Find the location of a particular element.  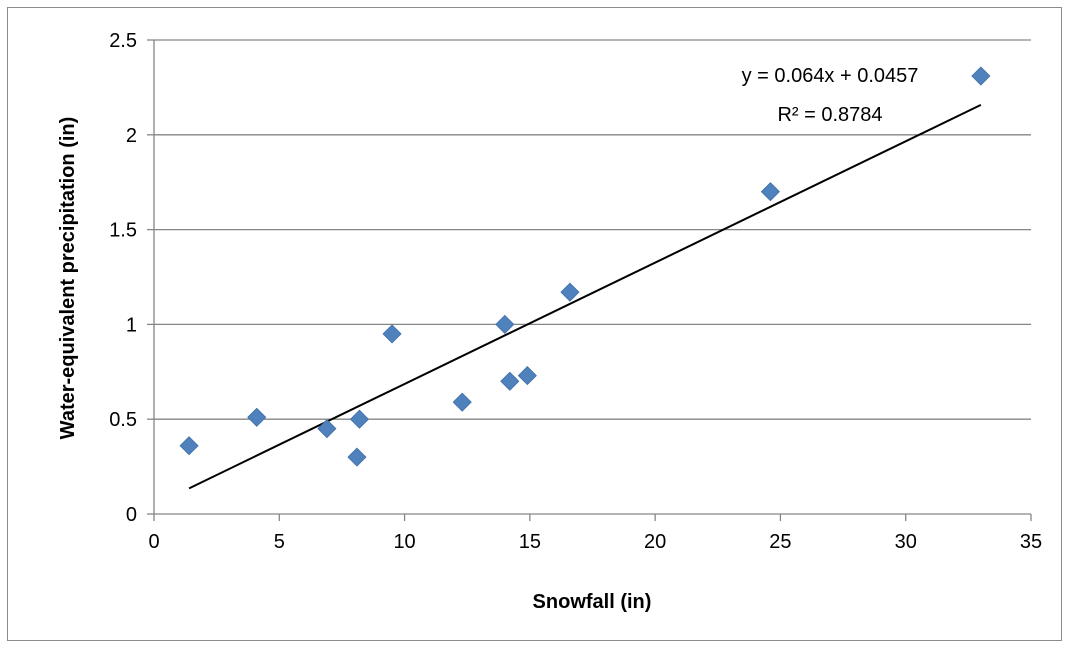

x-tick-label: 25 is located at coordinates (780, 542).